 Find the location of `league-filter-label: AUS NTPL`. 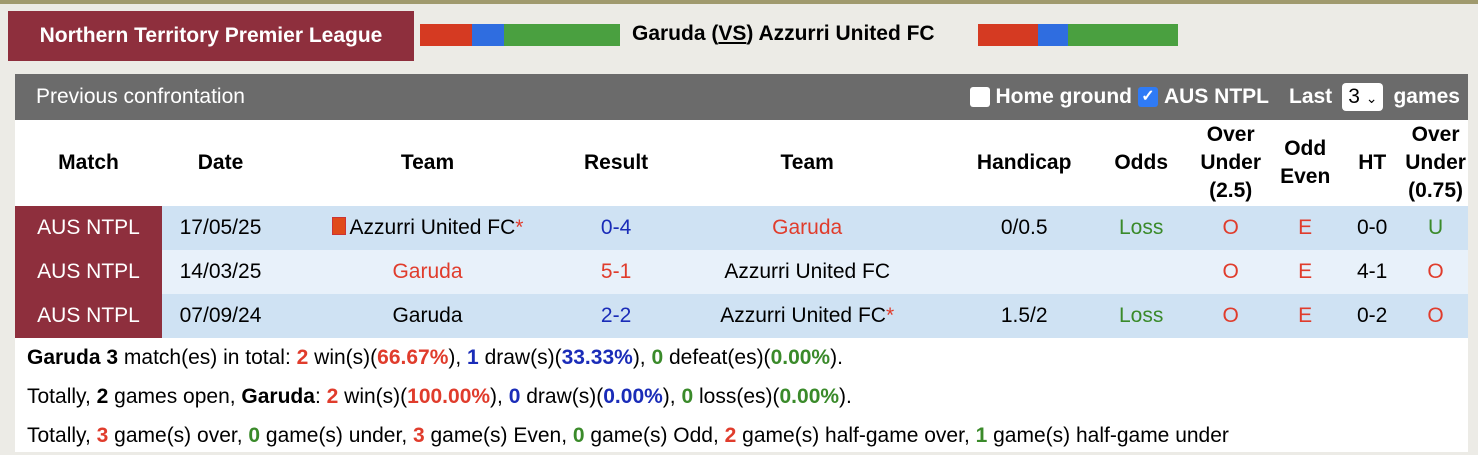

league-filter-label: AUS NTPL is located at coordinates (1216, 96).